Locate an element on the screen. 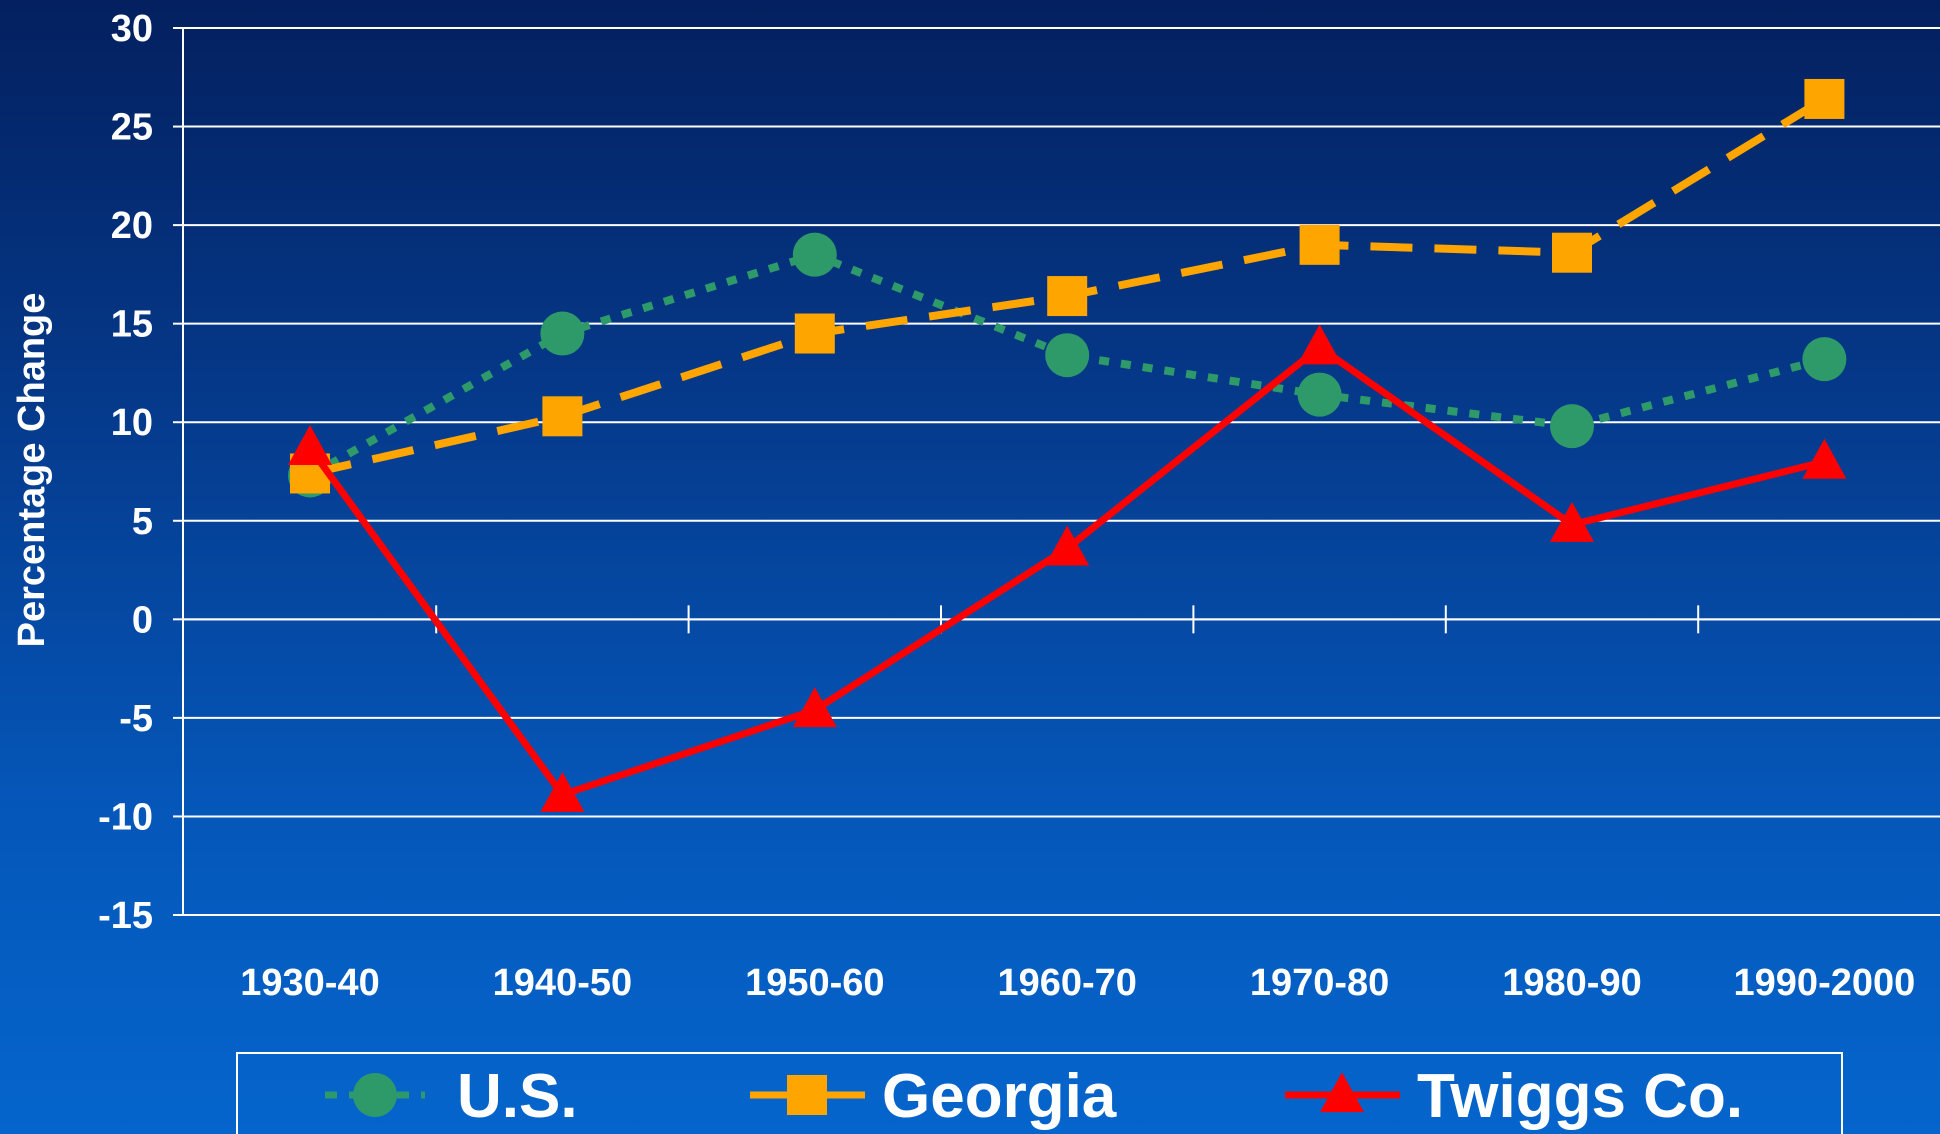 Image resolution: width=1940 pixels, height=1134 pixels. x-tick-label: 1970-80 is located at coordinates (1319, 983).